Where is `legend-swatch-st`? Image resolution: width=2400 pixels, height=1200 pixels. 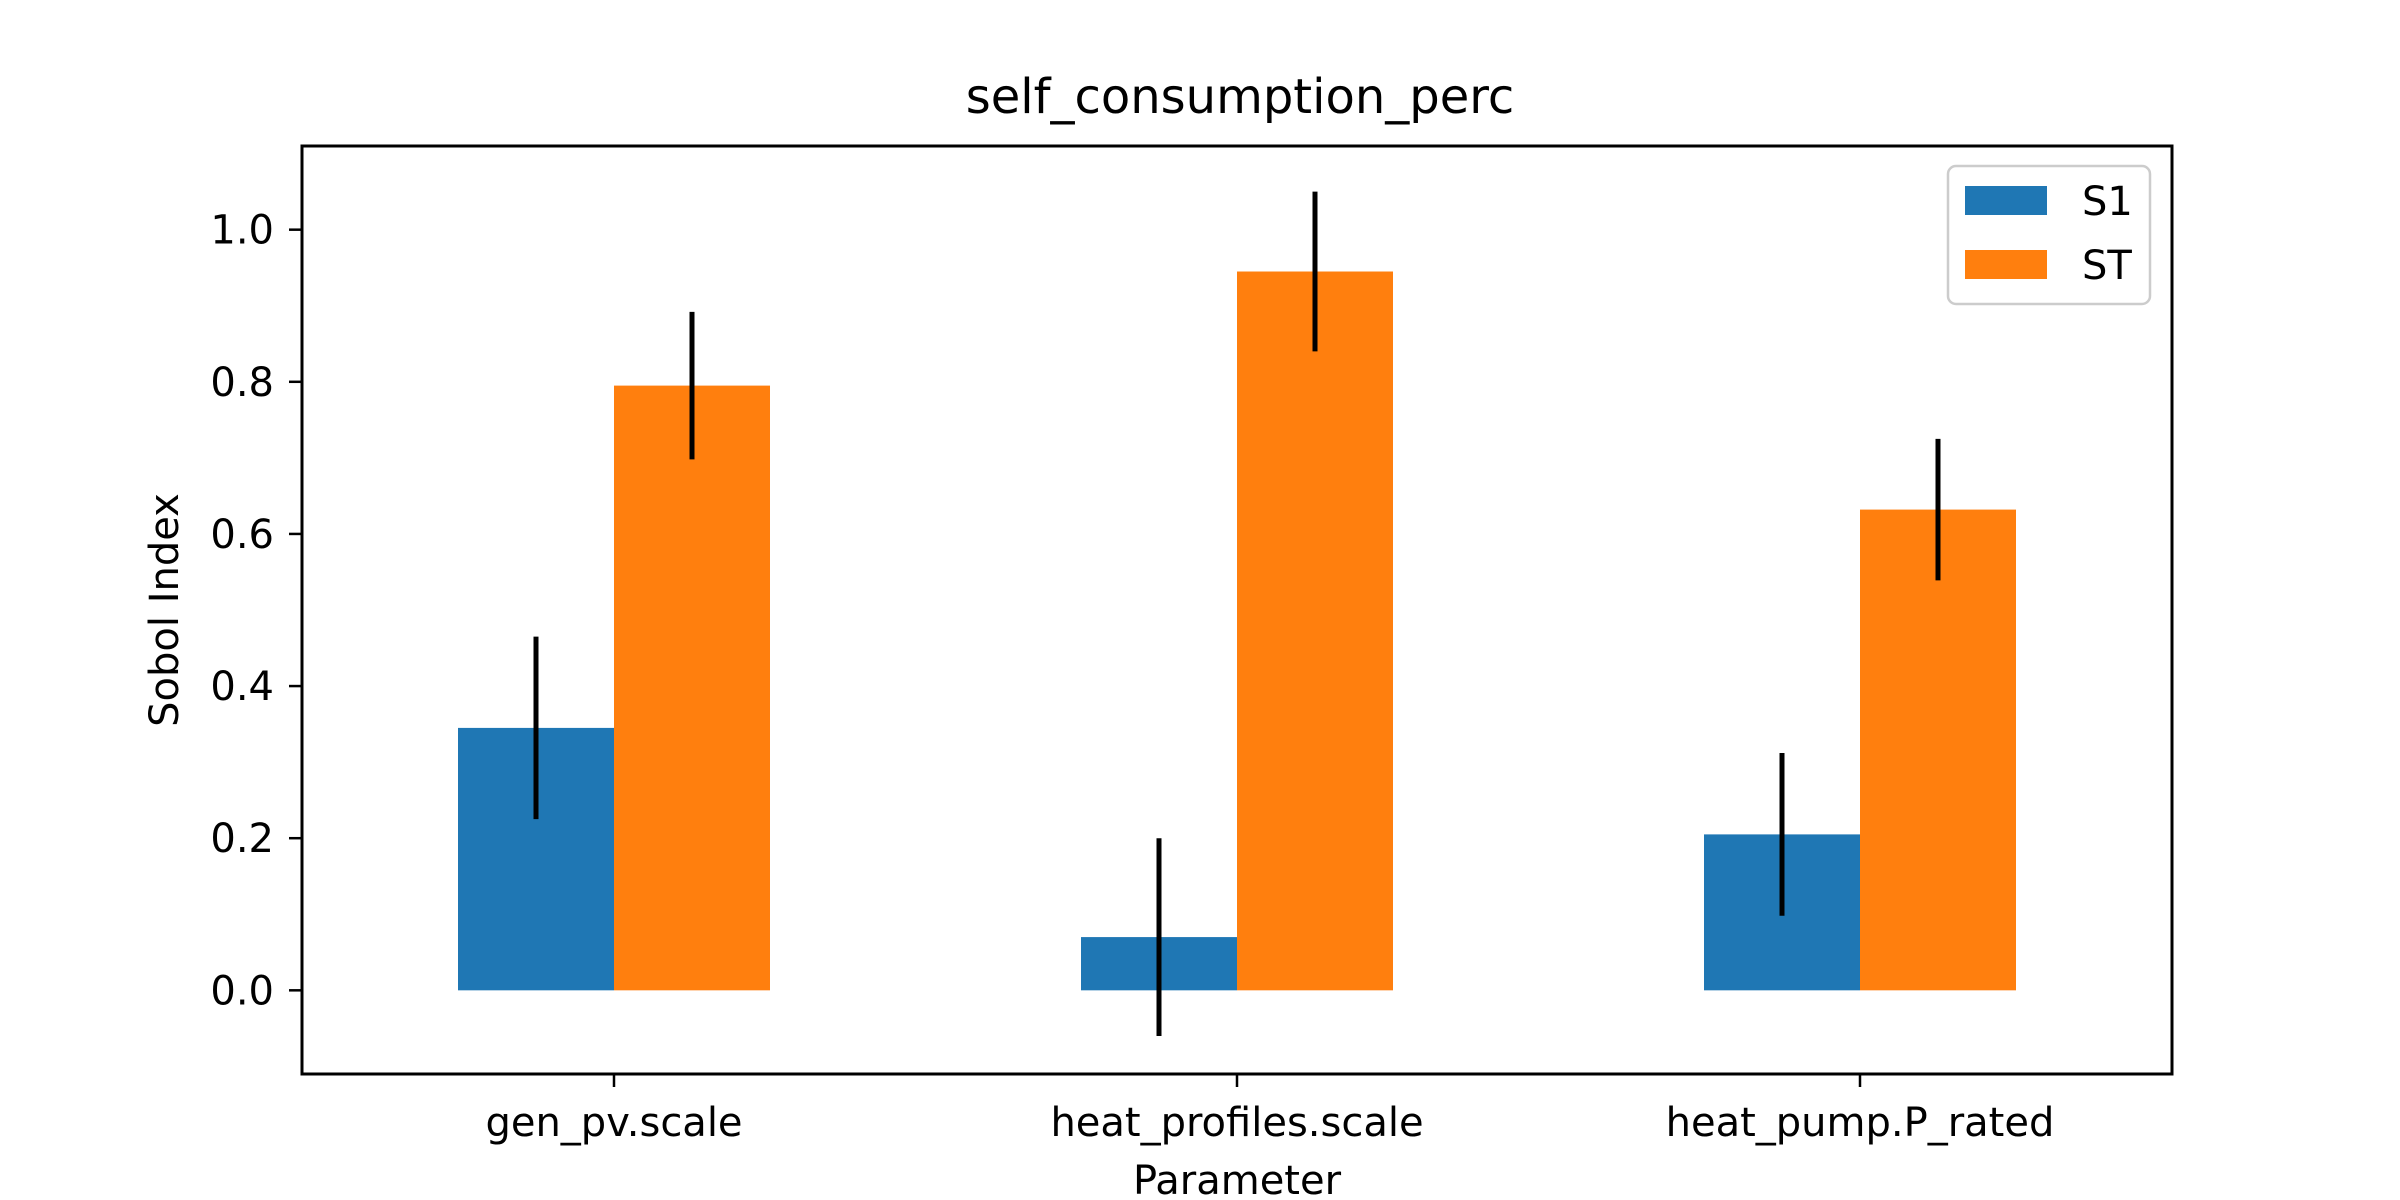 legend-swatch-st is located at coordinates (2006, 264).